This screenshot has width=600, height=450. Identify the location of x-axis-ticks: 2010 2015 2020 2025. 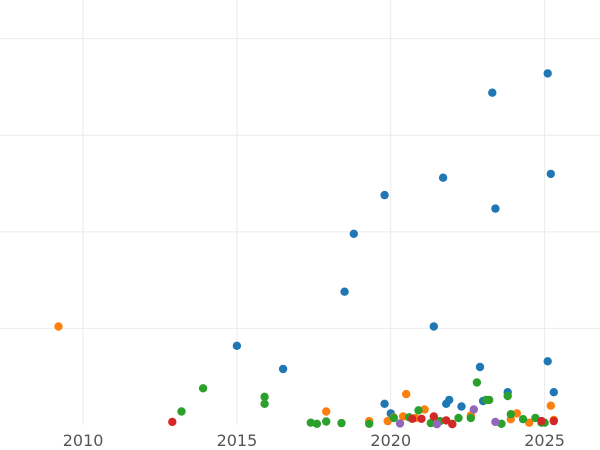
(314, 440).